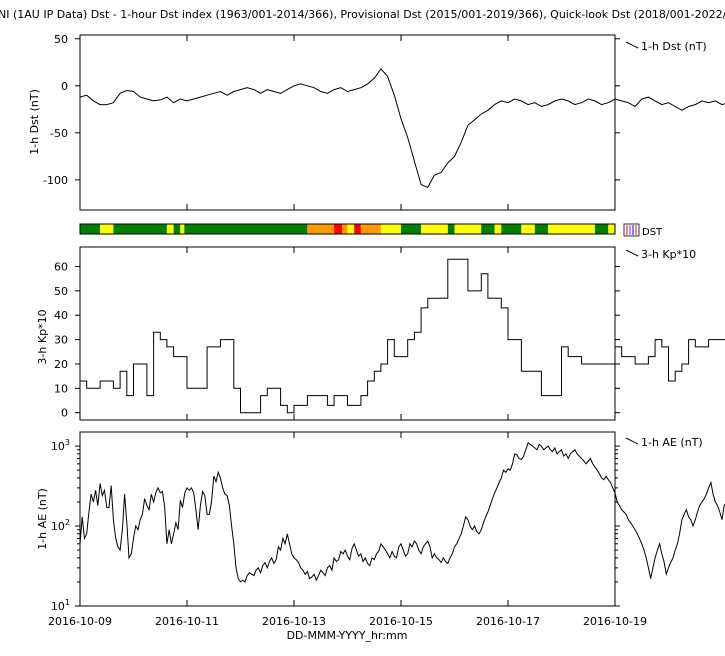  What do you see at coordinates (615, 621) in the screenshot?
I see `x-tick-label: 2016-10-19` at bounding box center [615, 621].